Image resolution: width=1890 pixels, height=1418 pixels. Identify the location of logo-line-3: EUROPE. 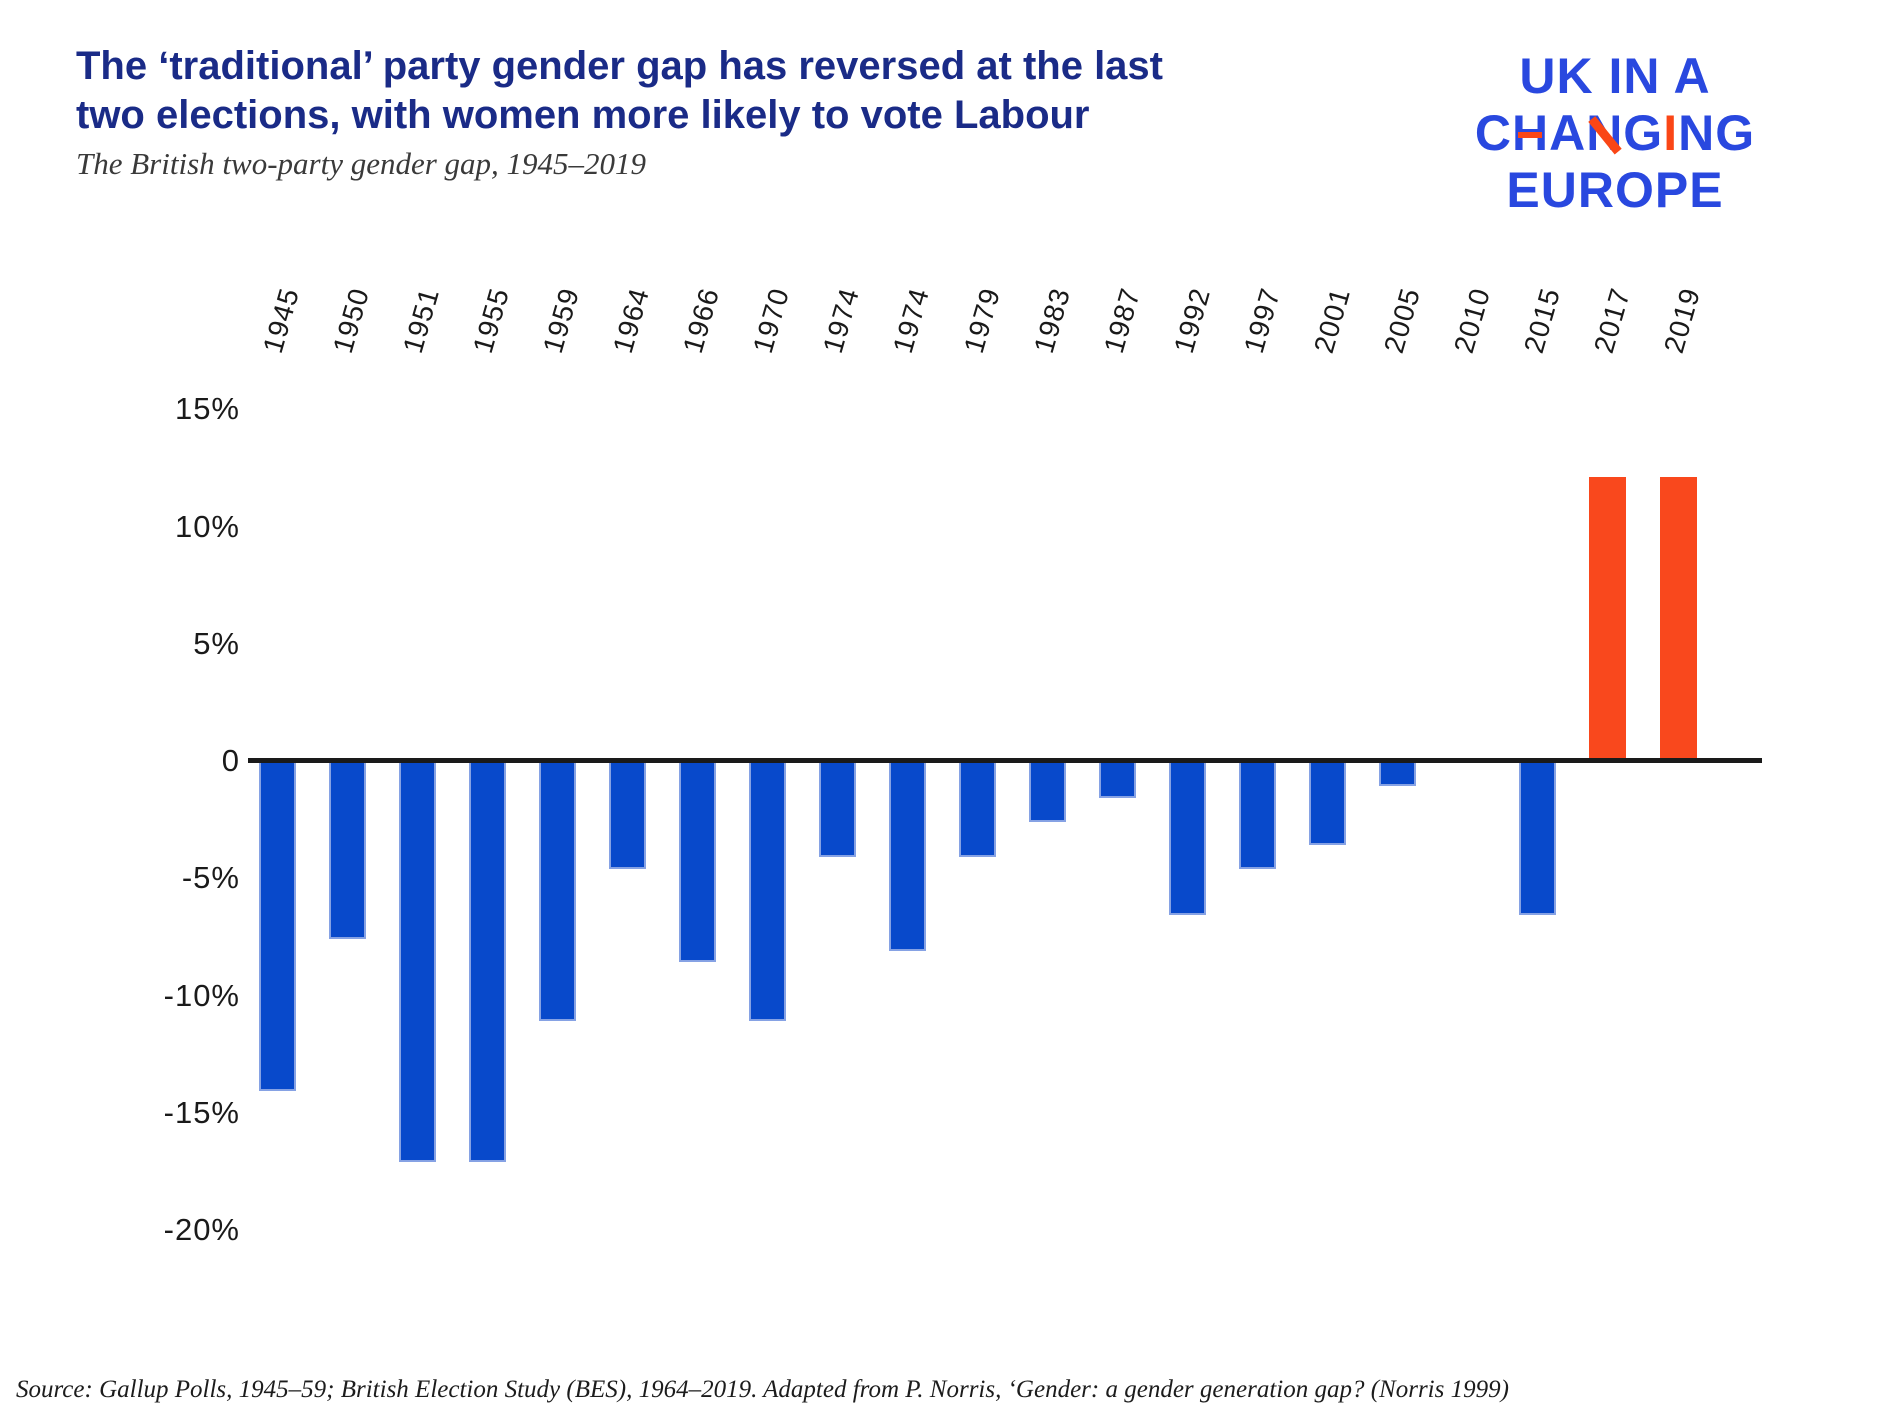
(1615, 190).